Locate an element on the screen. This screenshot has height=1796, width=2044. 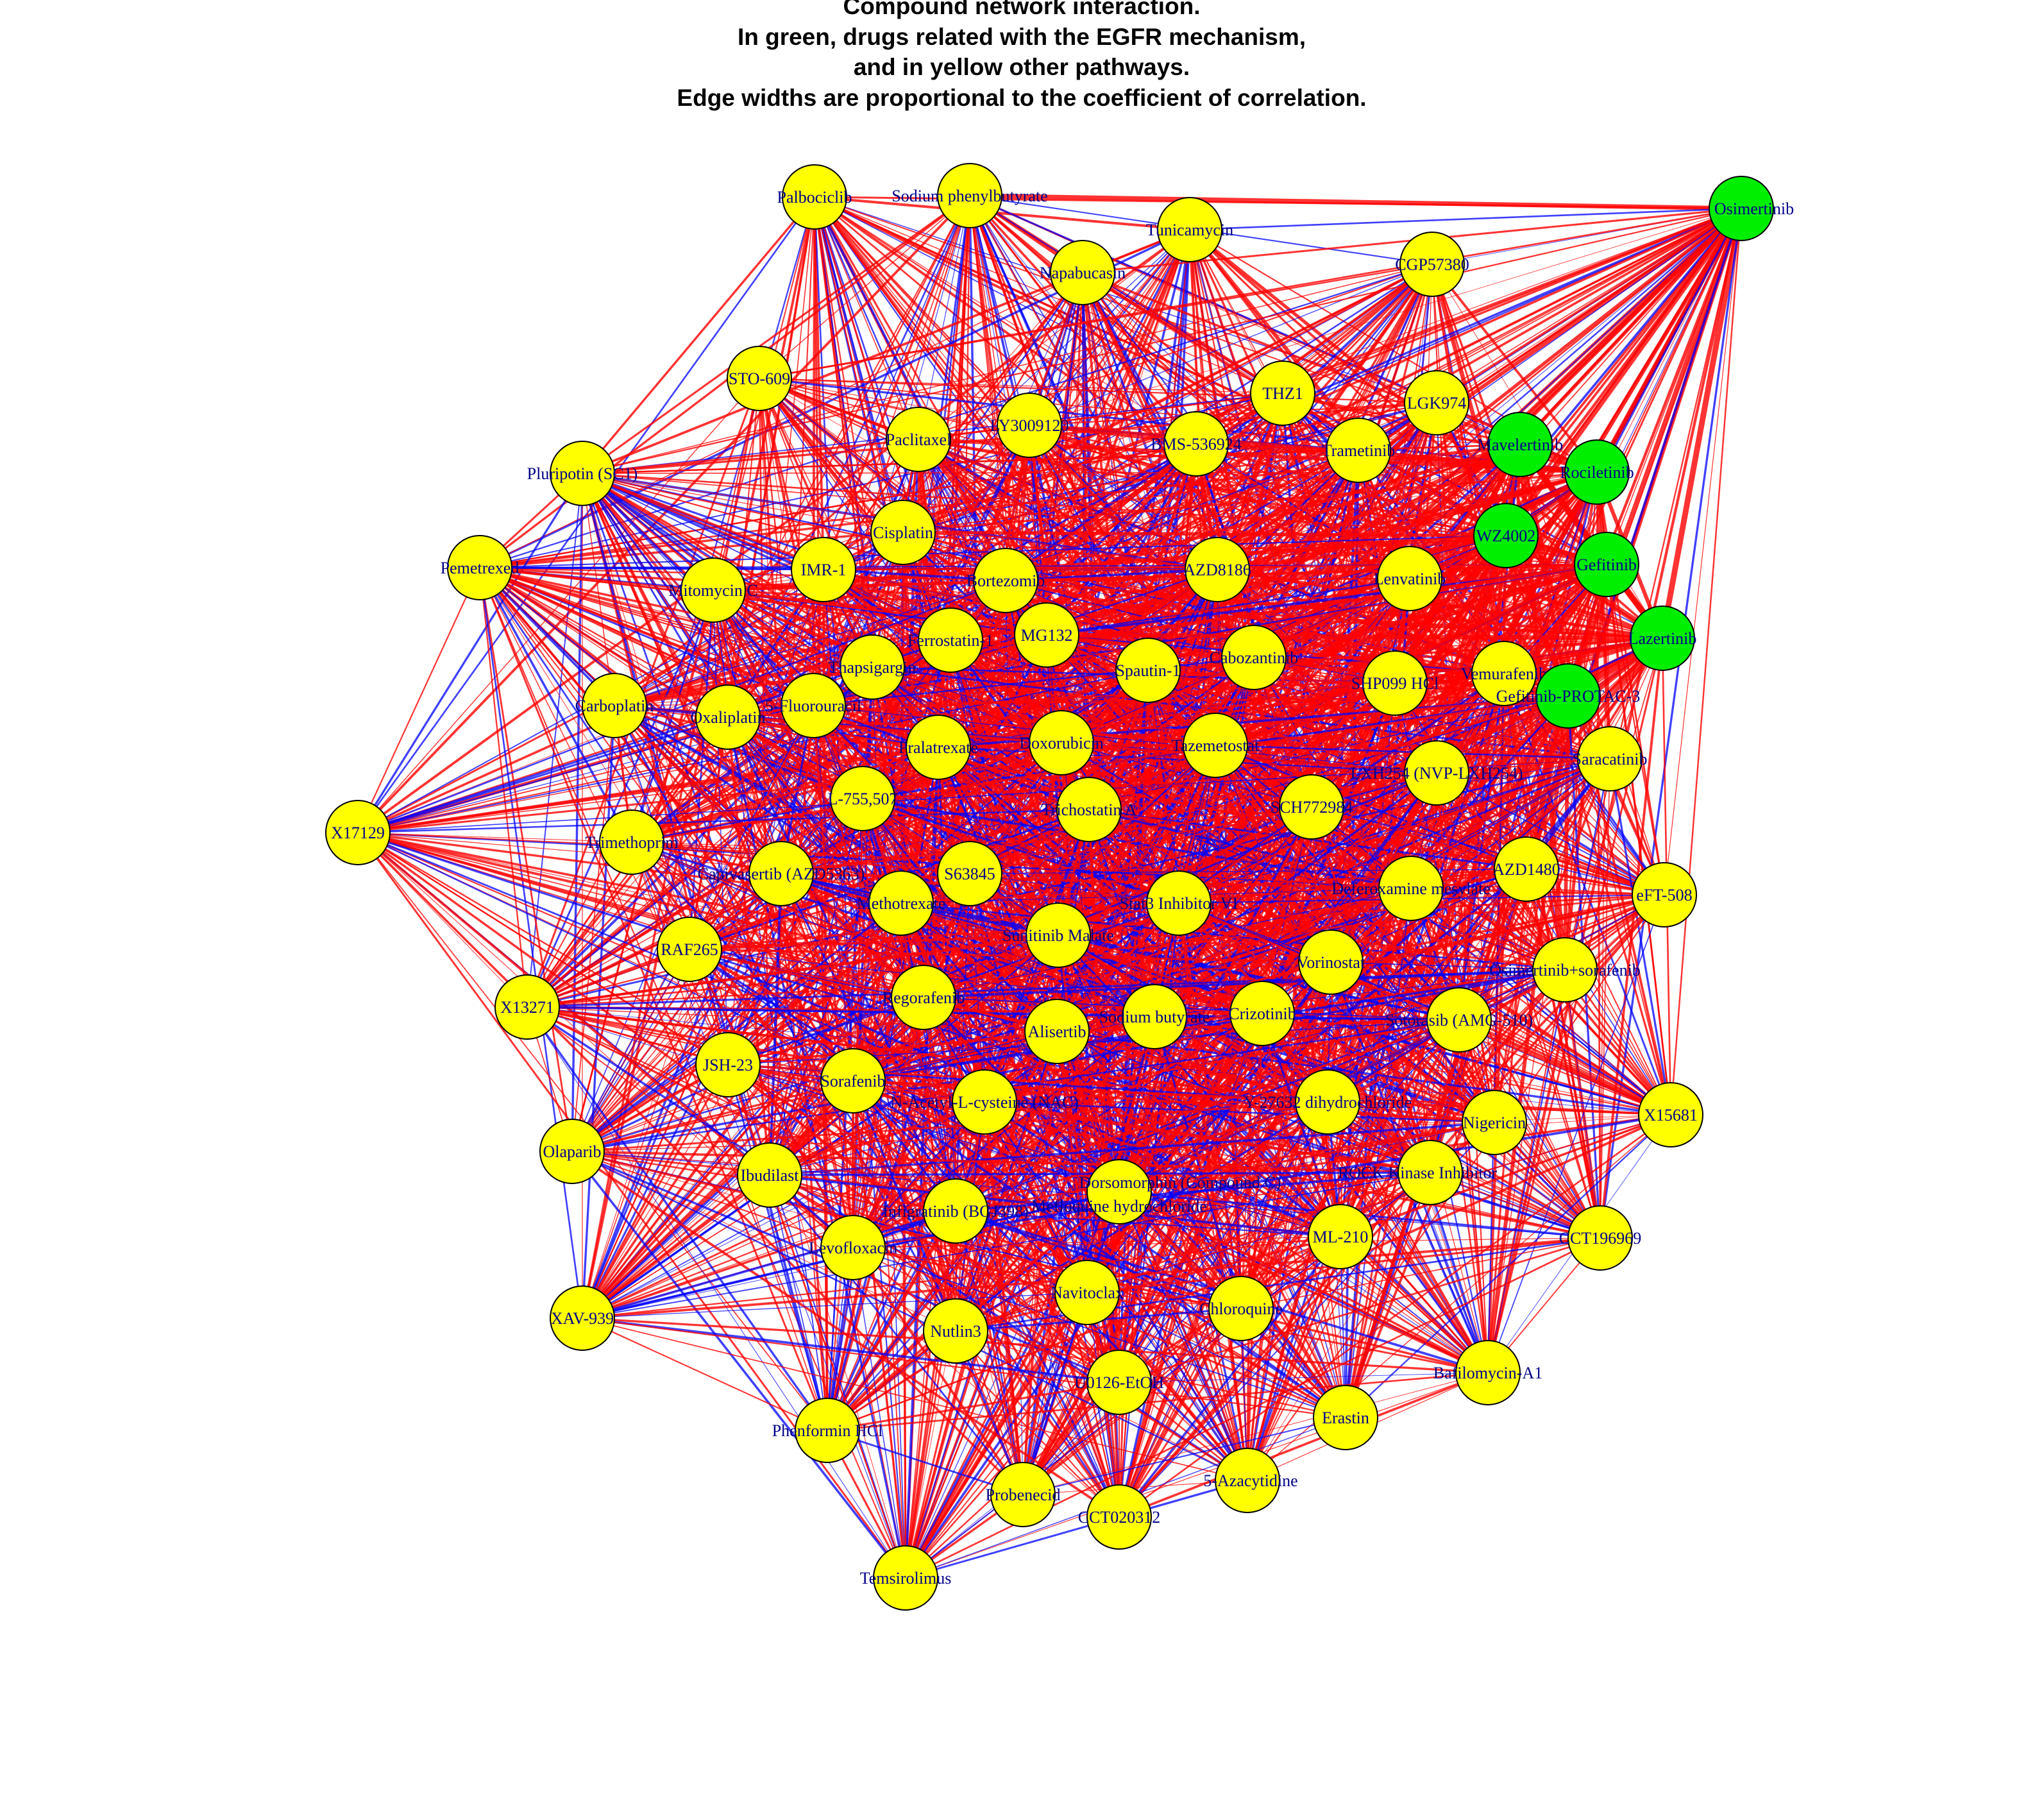
node-label: L-755,507 is located at coordinates (862, 799).